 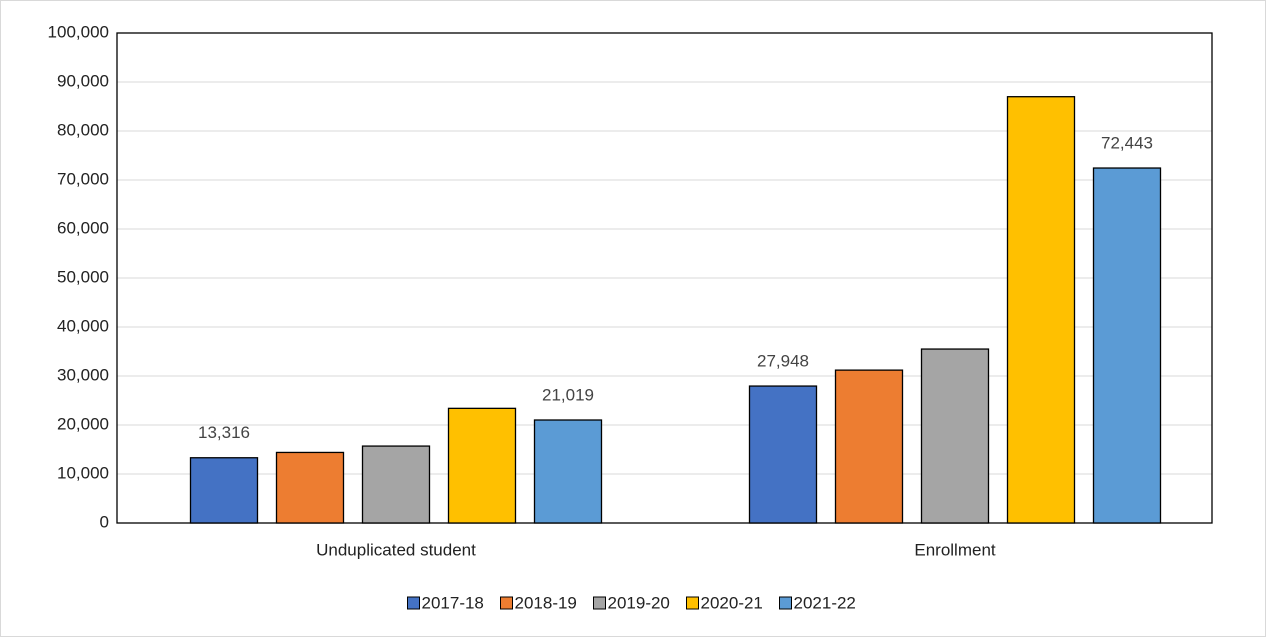 What do you see at coordinates (396, 549) in the screenshot?
I see `x-tick-label: Unduplicated student` at bounding box center [396, 549].